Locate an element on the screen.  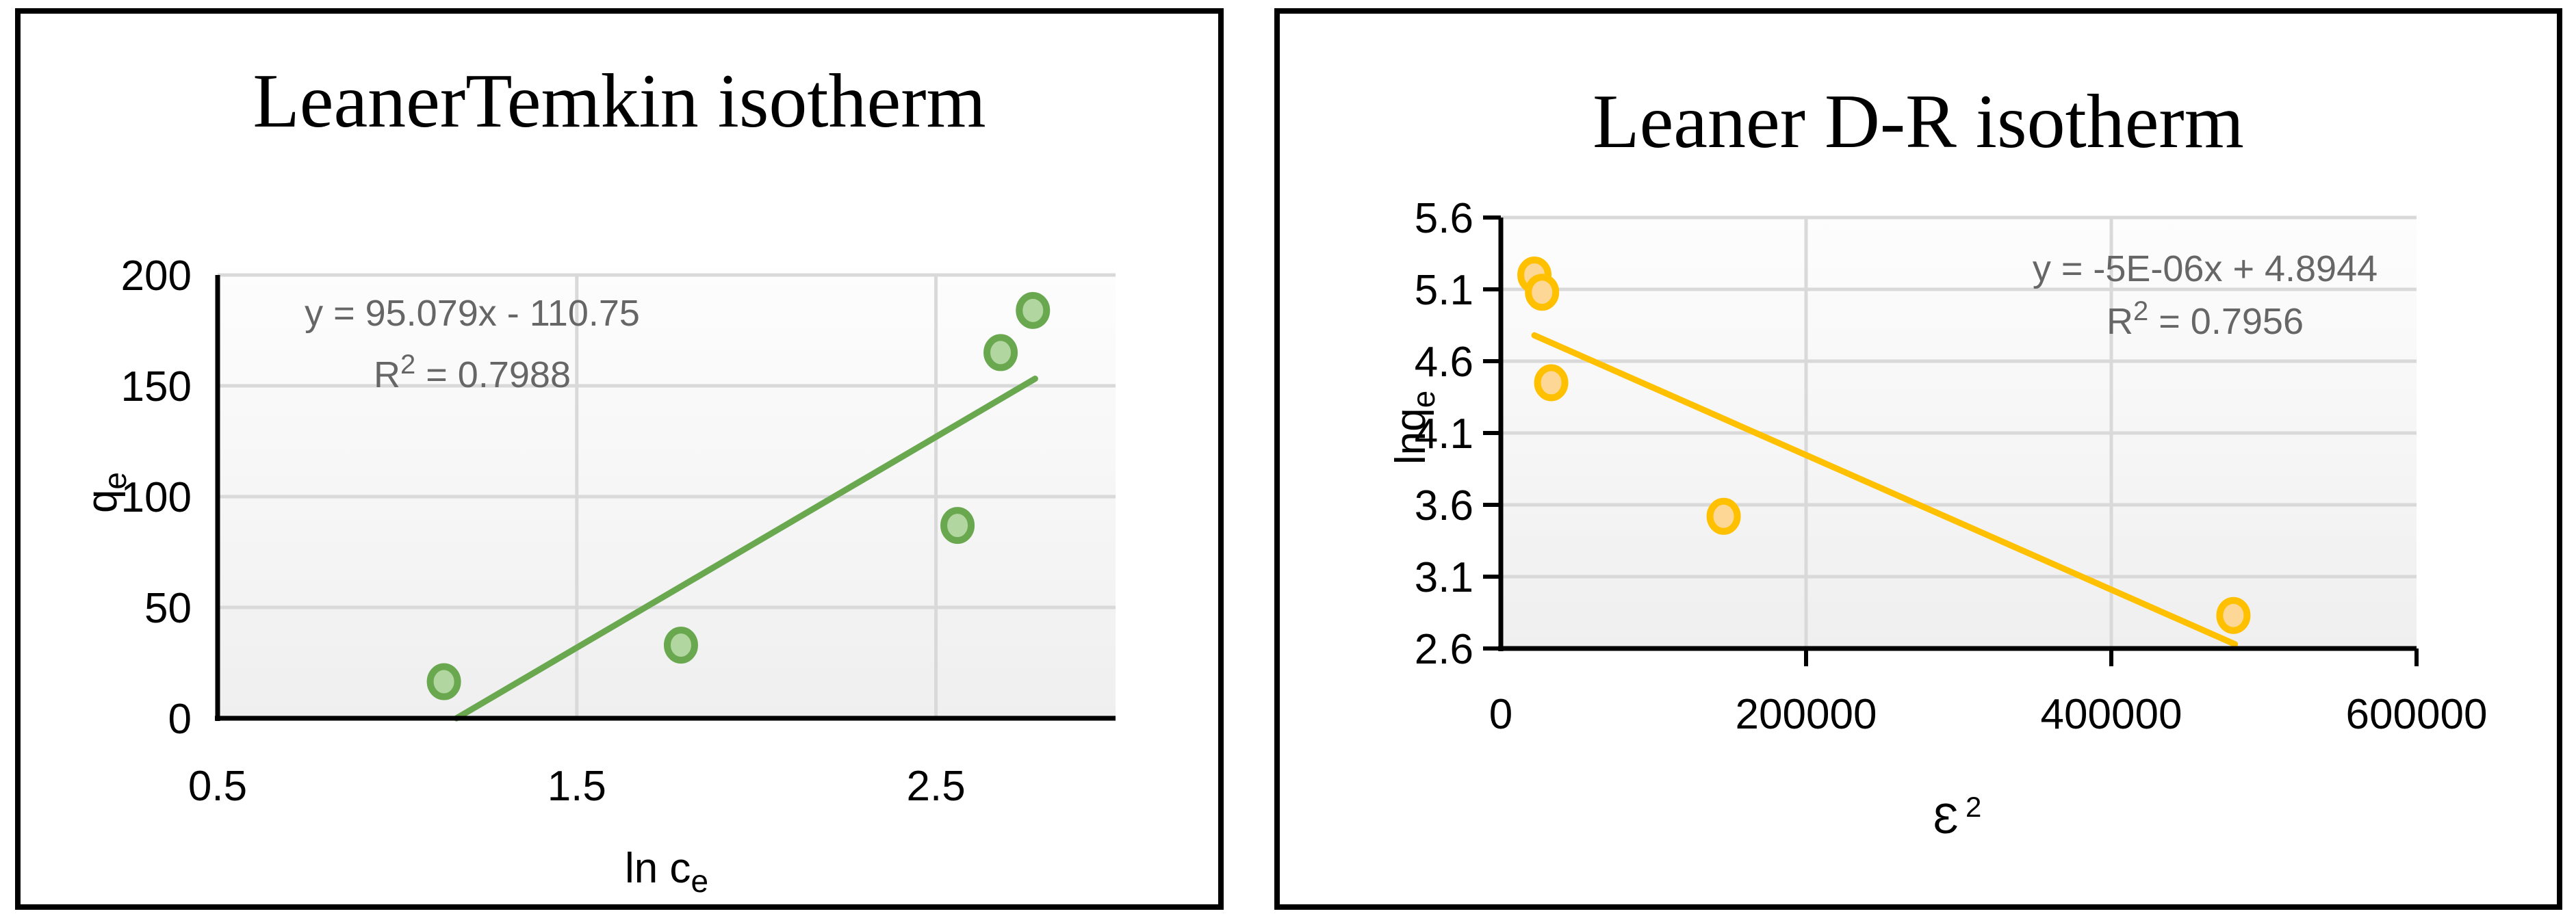
trendline-equation: y = 95.079x - 110.75 is located at coordinates (472, 313).